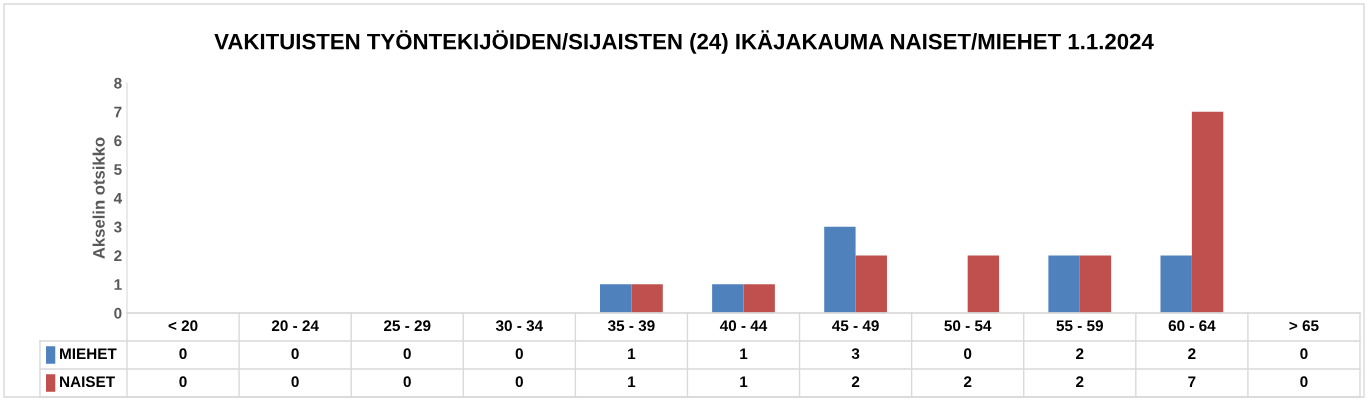  What do you see at coordinates (1079, 326) in the screenshot?
I see `x-tick-label: 55 - 59` at bounding box center [1079, 326].